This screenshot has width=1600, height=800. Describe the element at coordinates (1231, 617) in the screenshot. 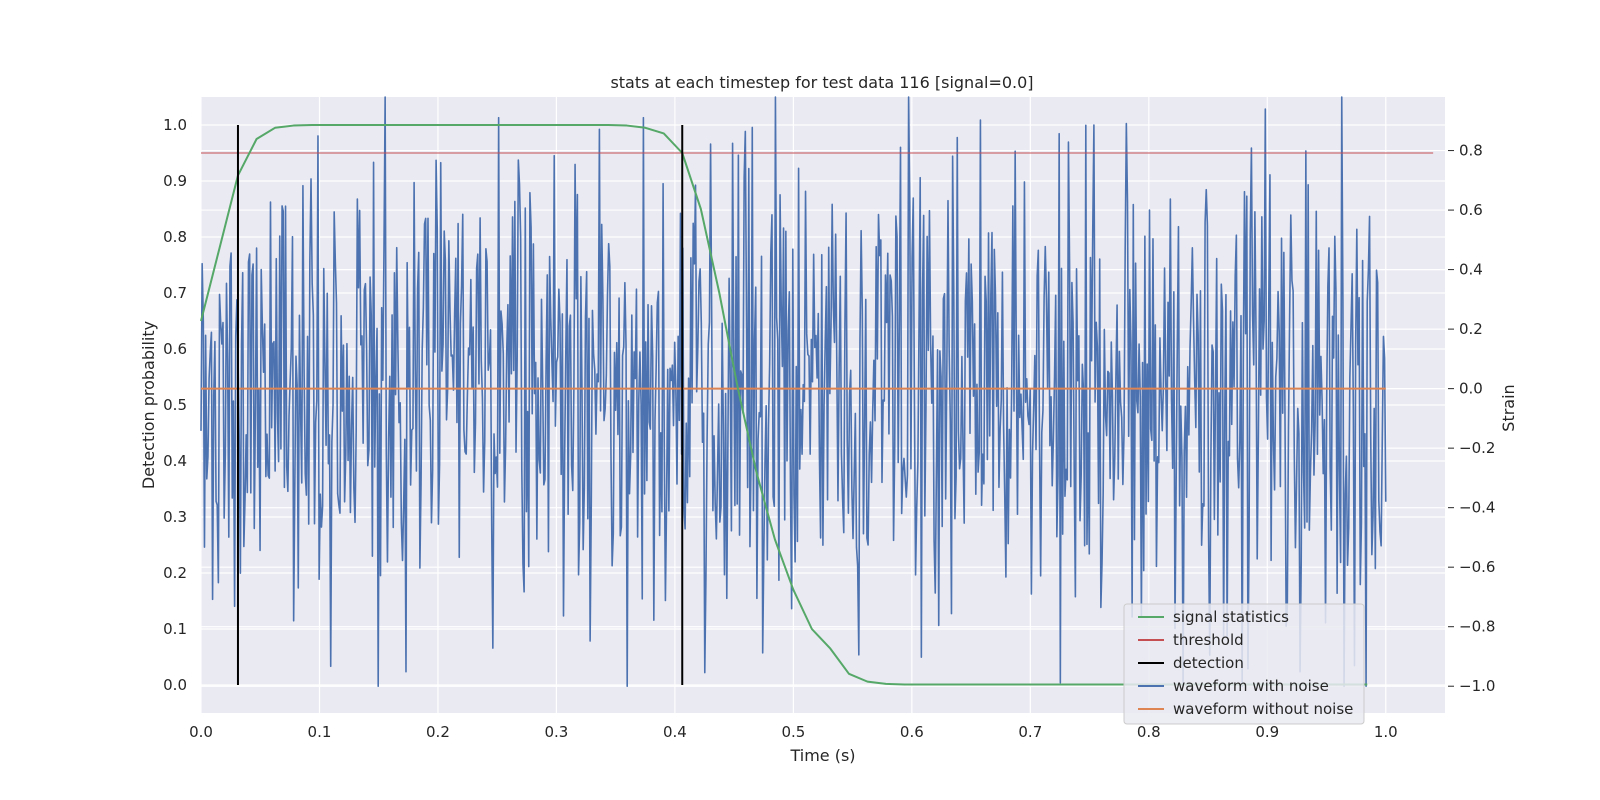

I see `legend-label-signal-statistics: signal statistics` at that location.